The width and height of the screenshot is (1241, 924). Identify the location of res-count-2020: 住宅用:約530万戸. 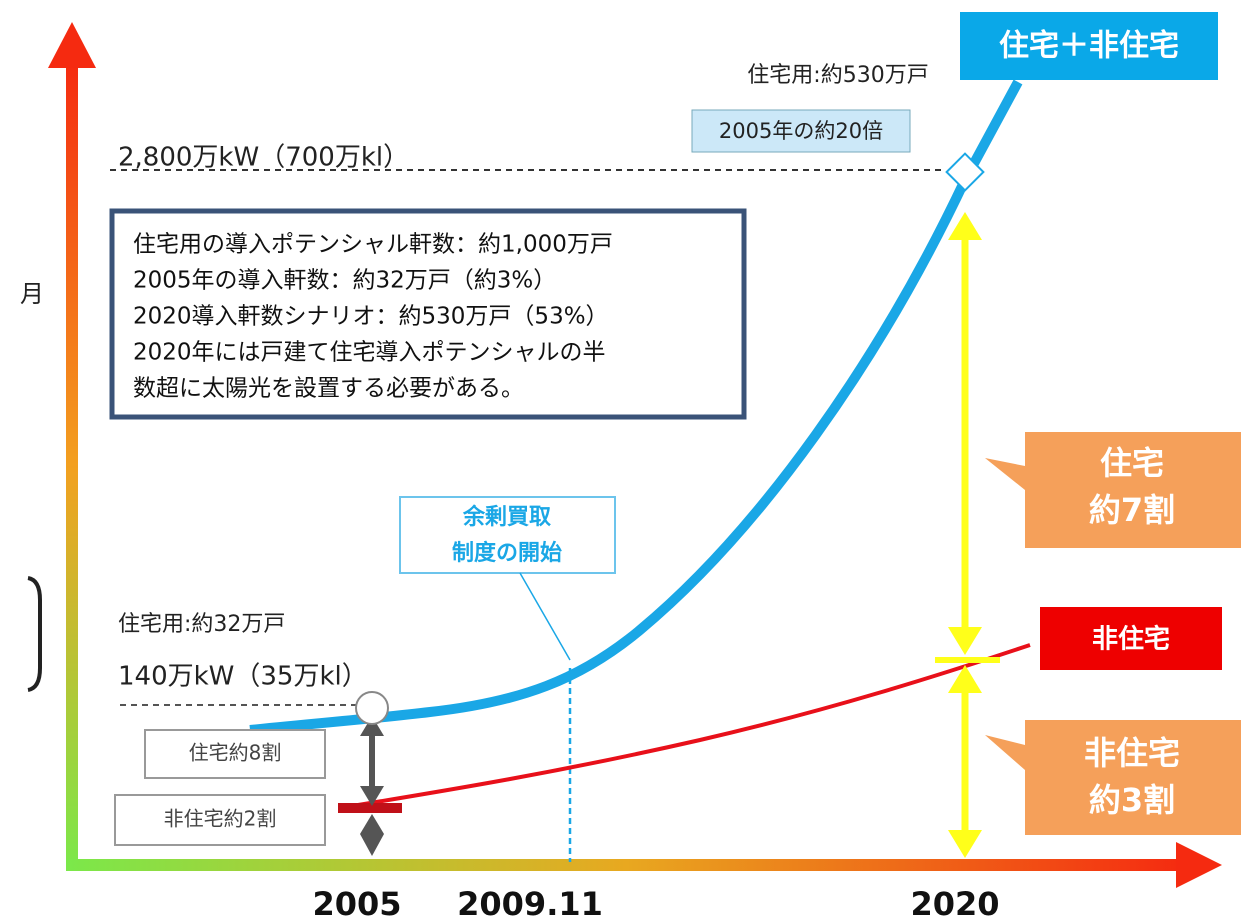
(837, 75).